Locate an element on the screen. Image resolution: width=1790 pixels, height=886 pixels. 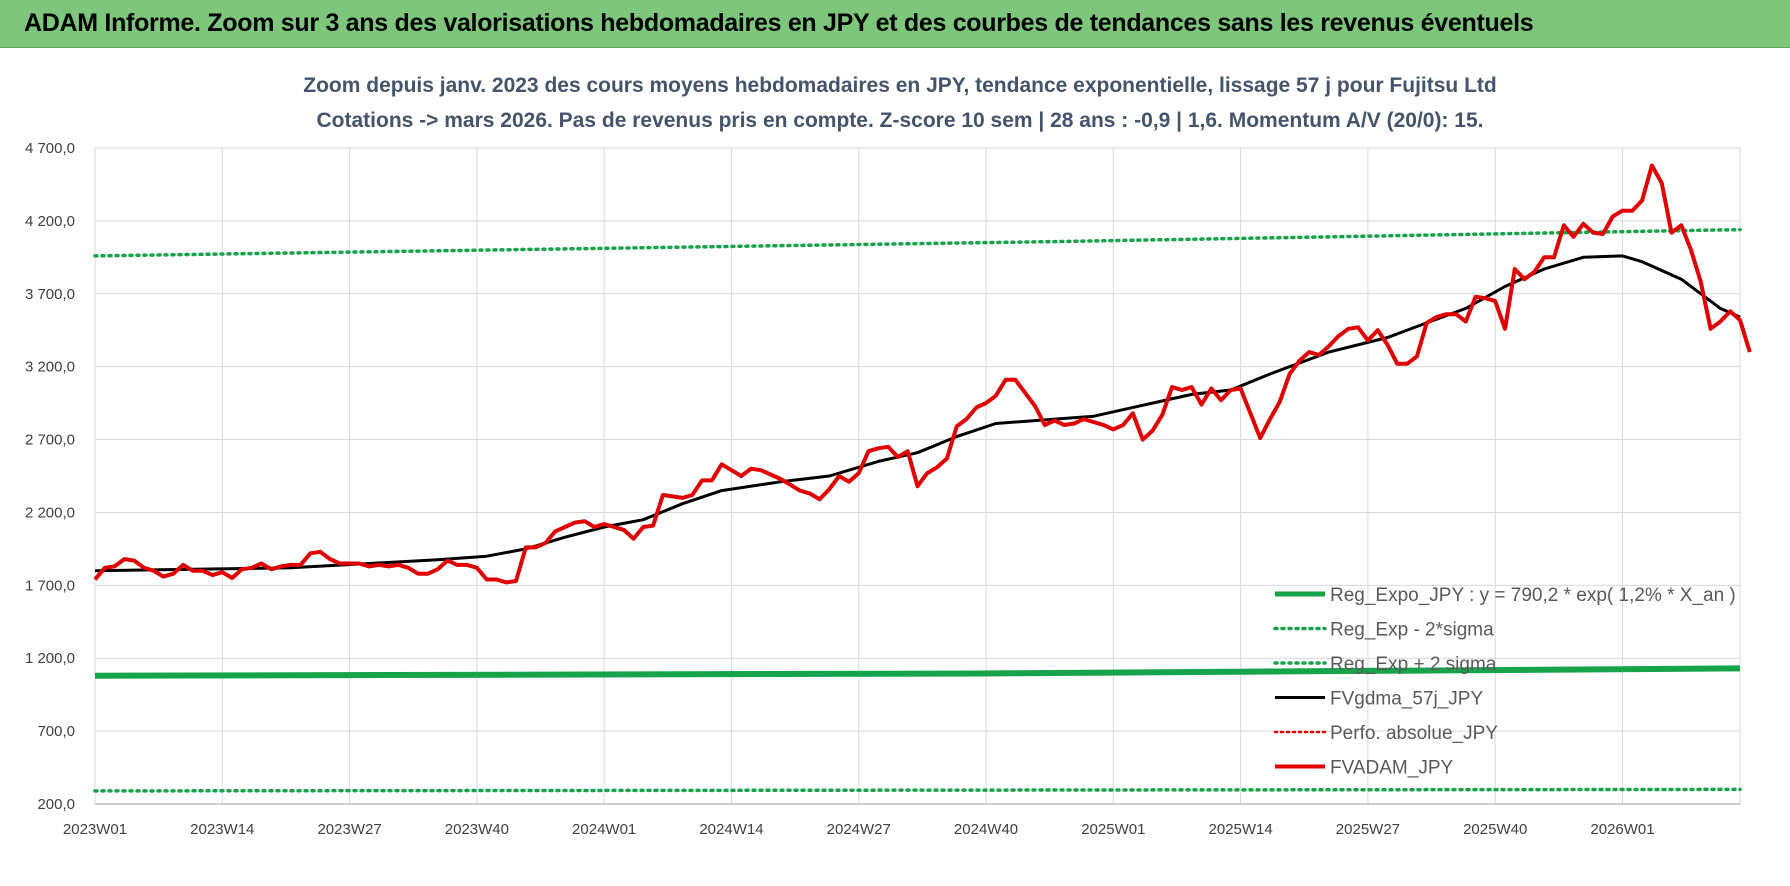
x-tick-label: 2024W27 is located at coordinates (859, 829).